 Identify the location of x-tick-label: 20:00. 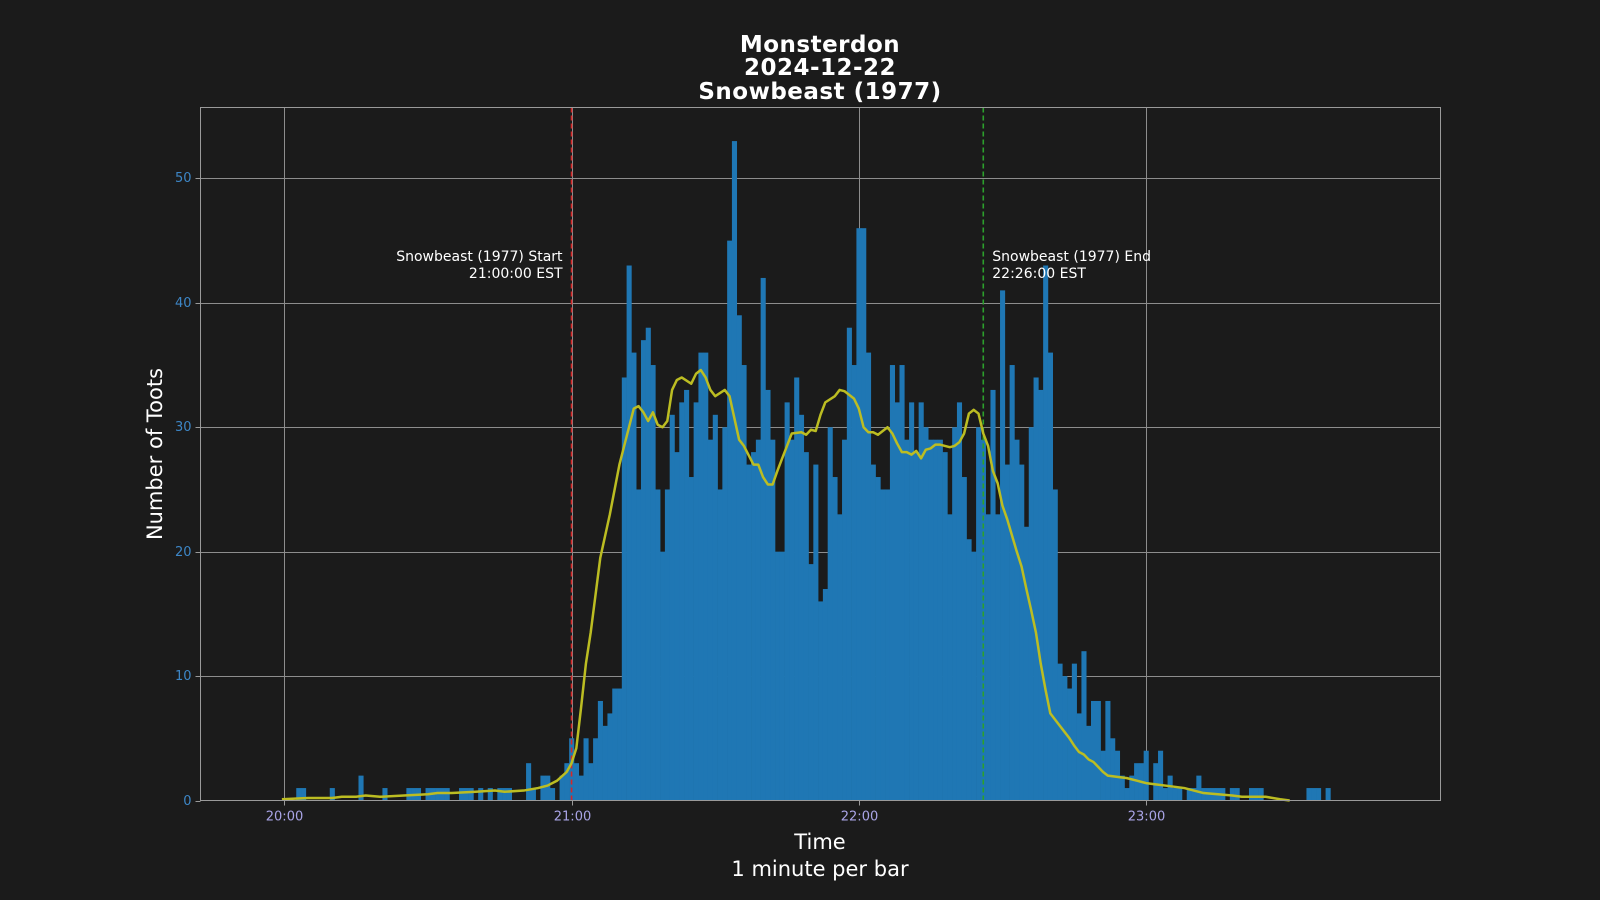
(284, 817).